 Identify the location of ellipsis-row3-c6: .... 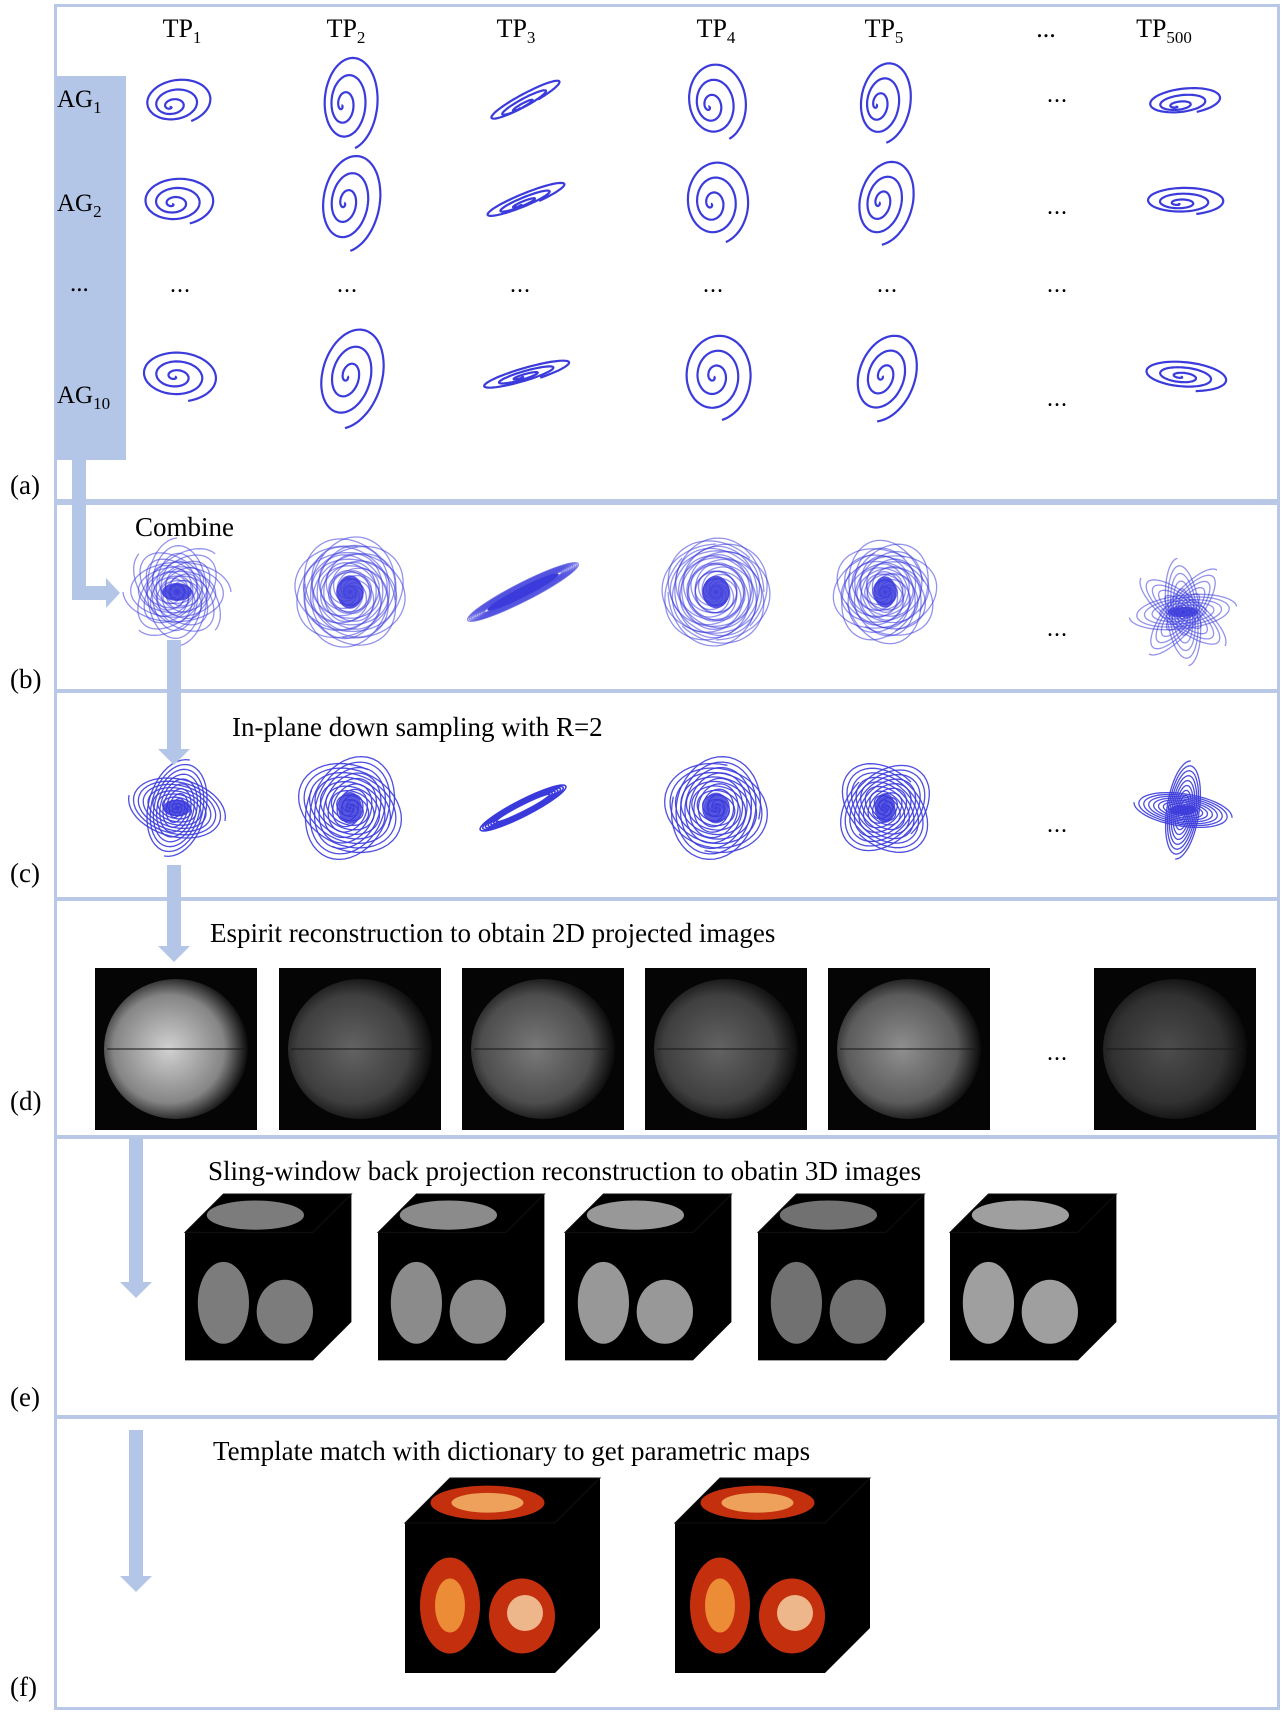
(1057, 285).